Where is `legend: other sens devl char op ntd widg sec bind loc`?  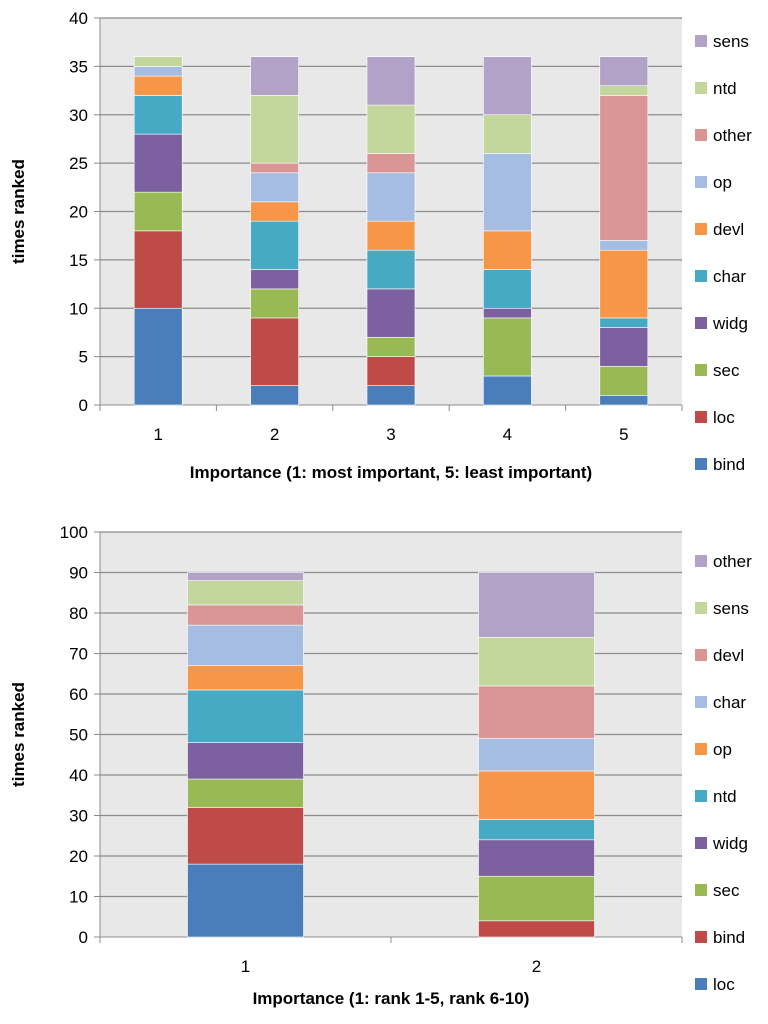 legend: other sens devl char op ntd widg sec bind loc is located at coordinates (723, 773).